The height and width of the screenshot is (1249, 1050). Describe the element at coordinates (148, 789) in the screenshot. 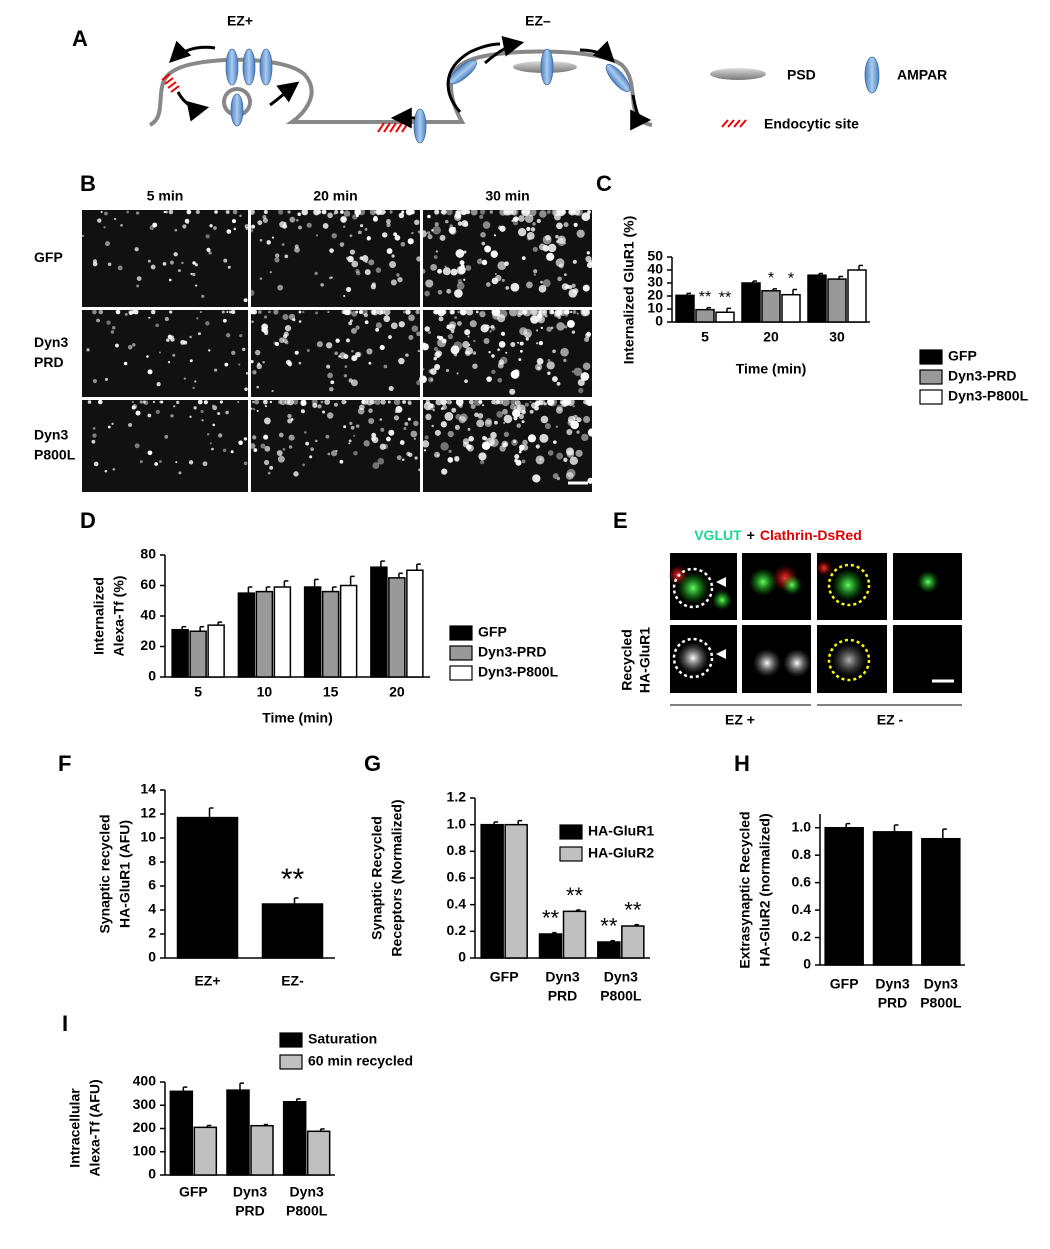

I see `y-tick-label: 14` at that location.